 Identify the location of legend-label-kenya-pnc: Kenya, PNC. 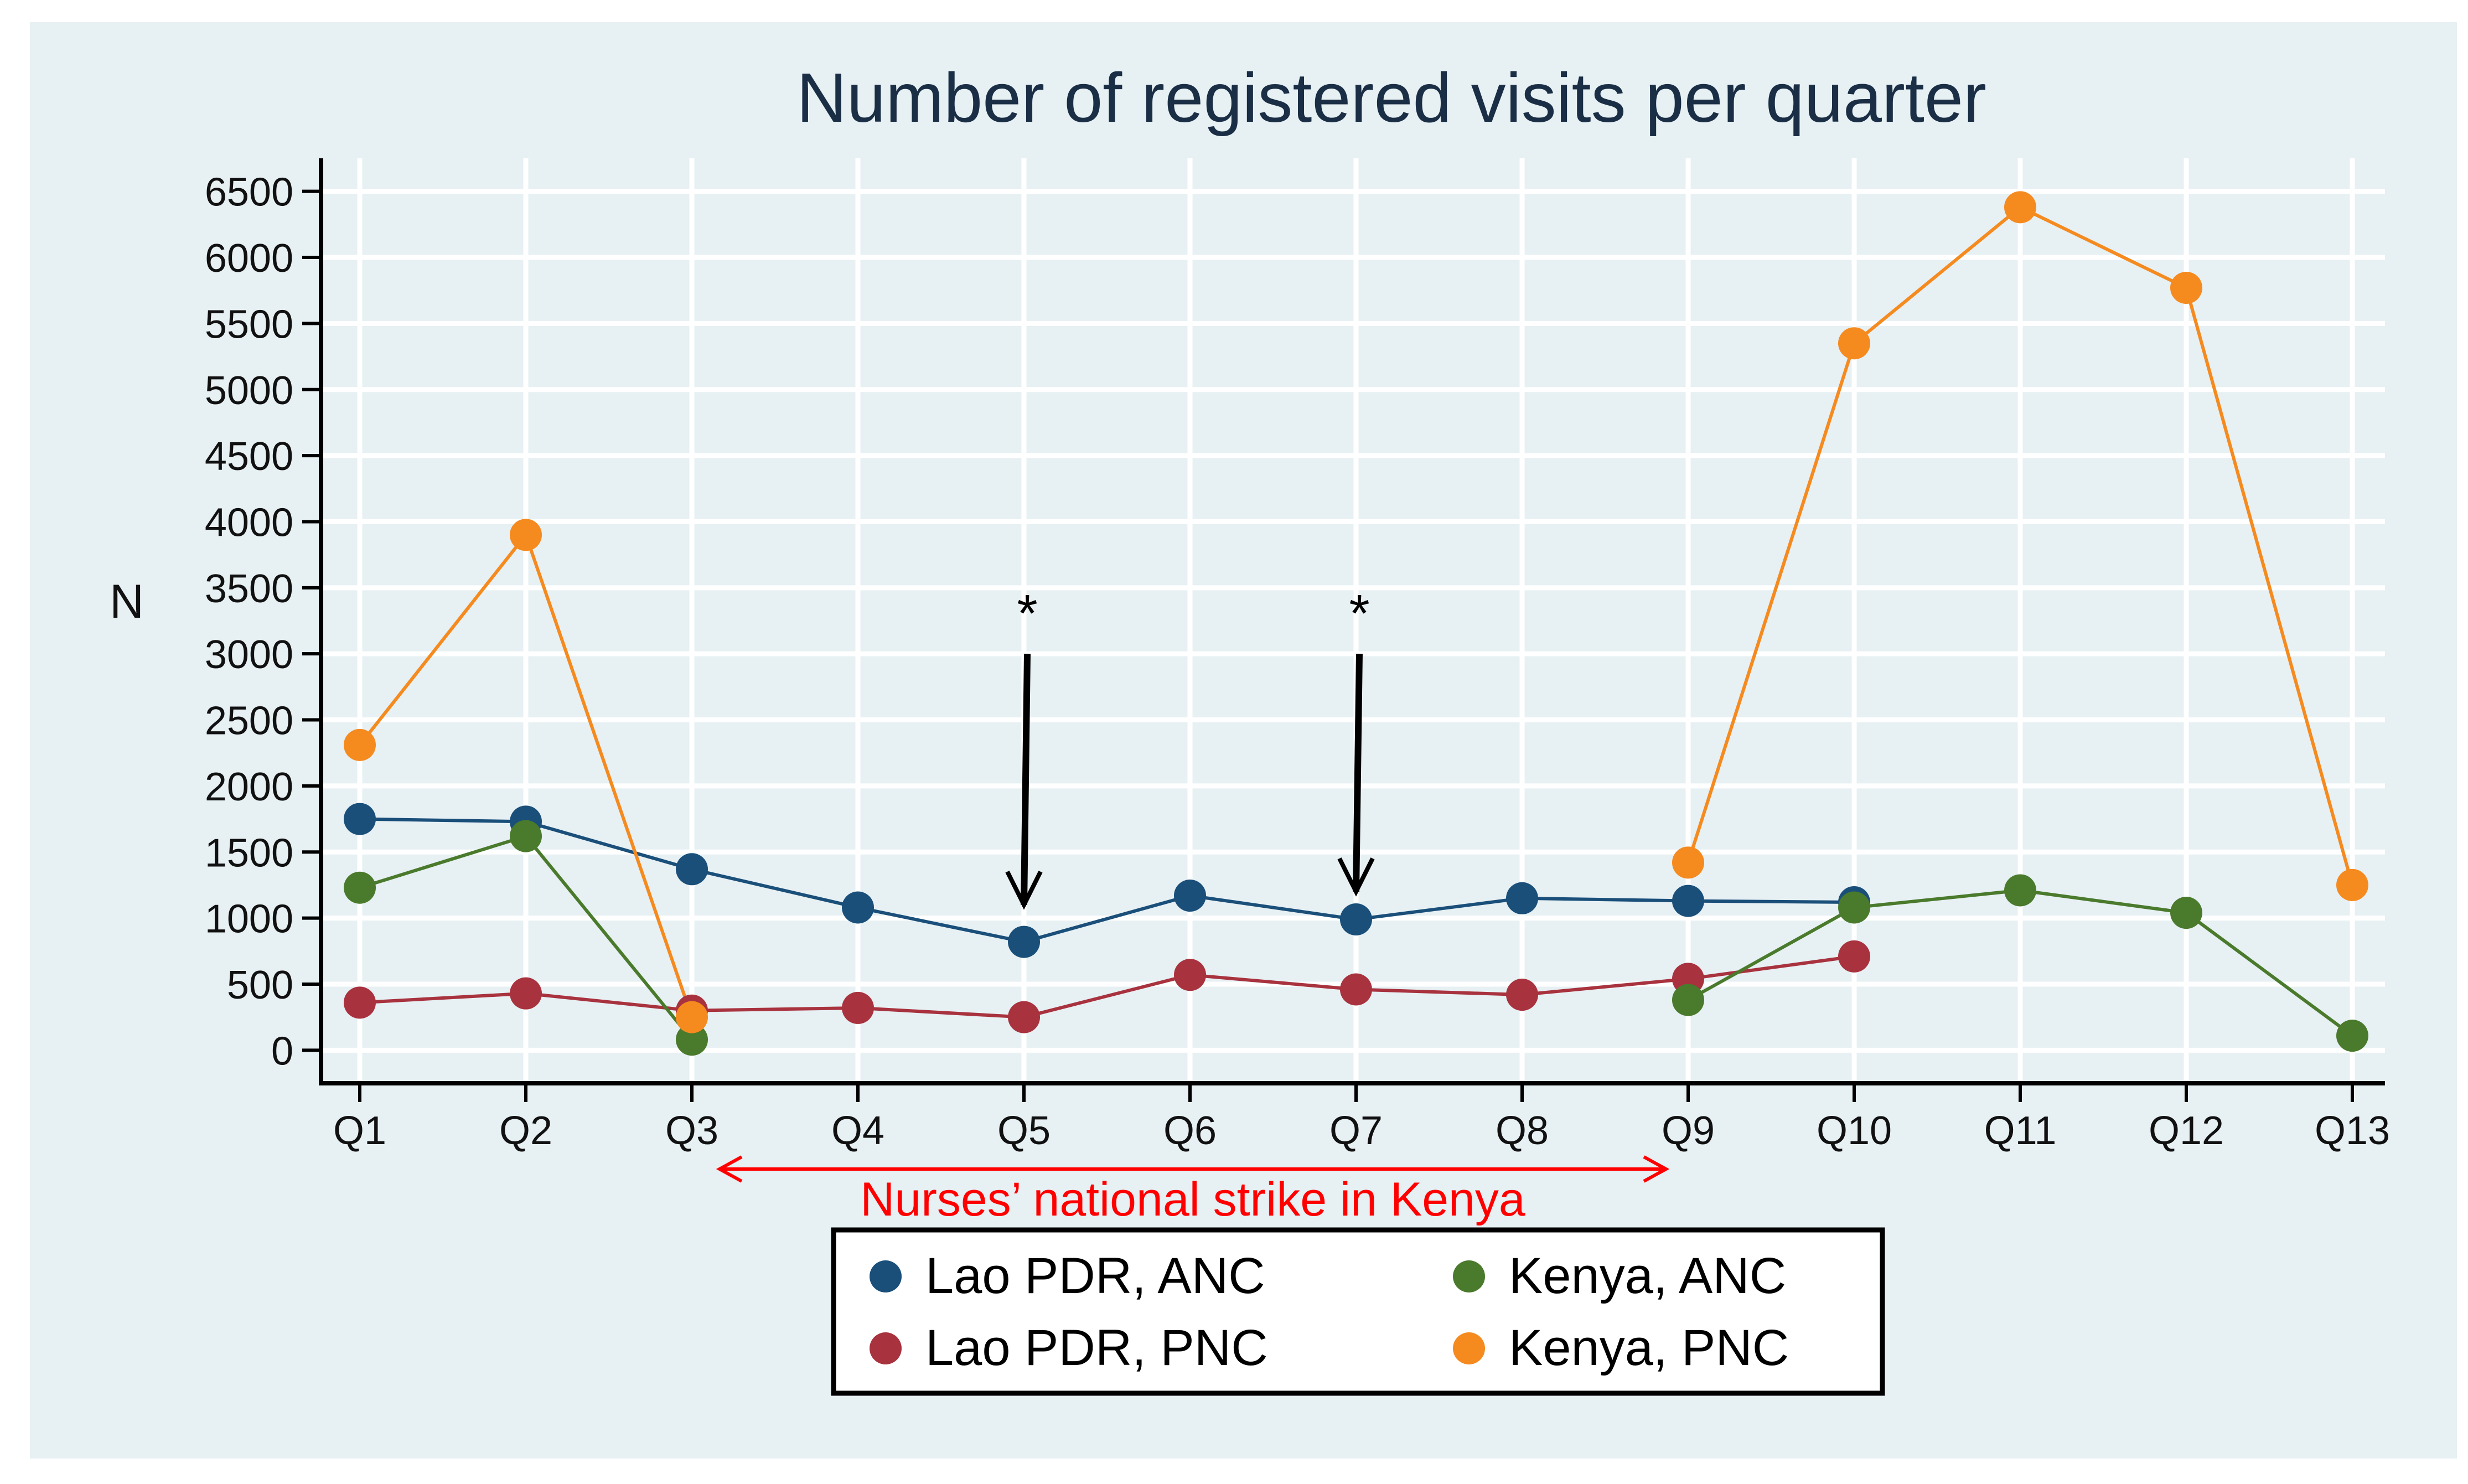
(1649, 1348).